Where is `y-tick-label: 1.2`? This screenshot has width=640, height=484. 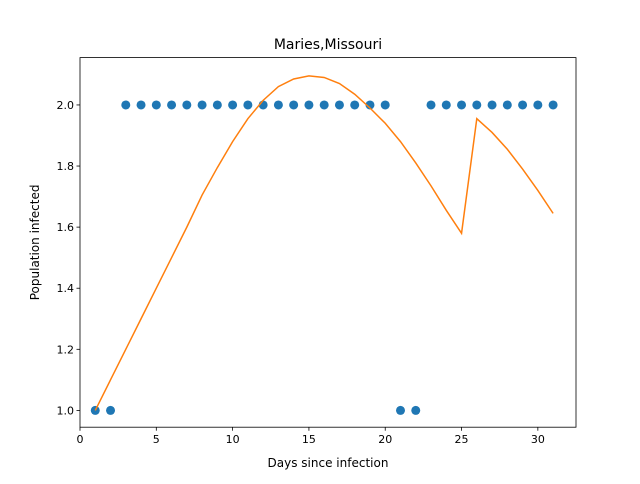 y-tick-label: 1.2 is located at coordinates (66, 349).